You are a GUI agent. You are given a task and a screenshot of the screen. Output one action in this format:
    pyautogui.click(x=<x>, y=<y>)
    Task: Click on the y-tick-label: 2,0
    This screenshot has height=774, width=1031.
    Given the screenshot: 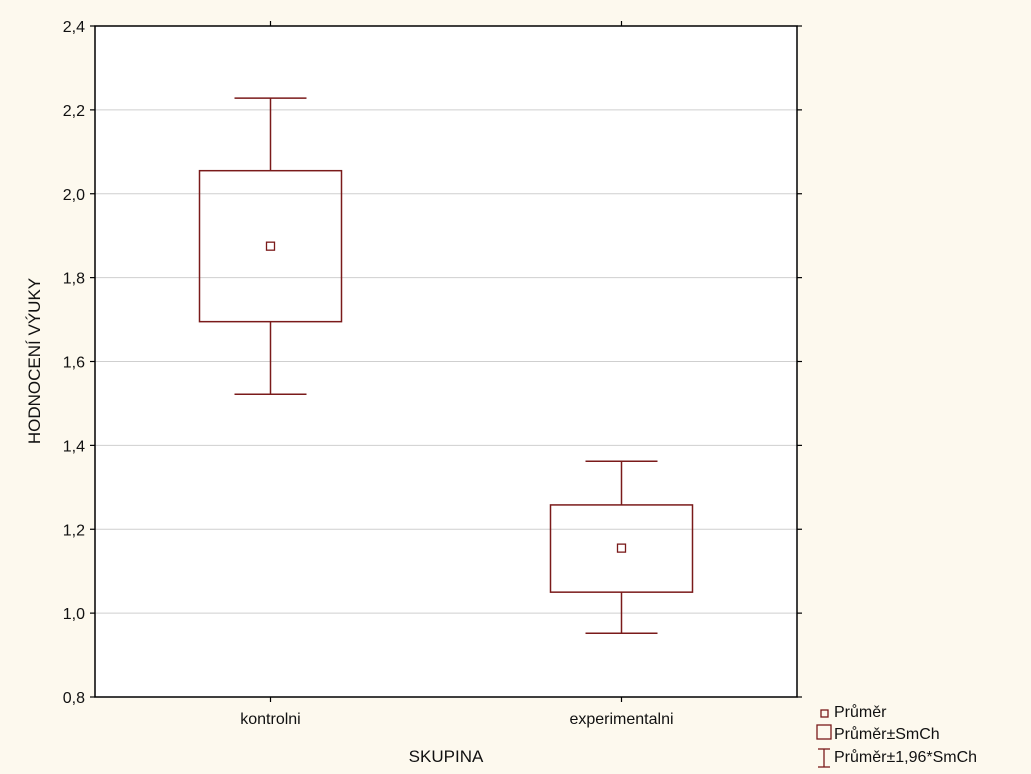 What is the action you would take?
    pyautogui.click(x=74, y=195)
    